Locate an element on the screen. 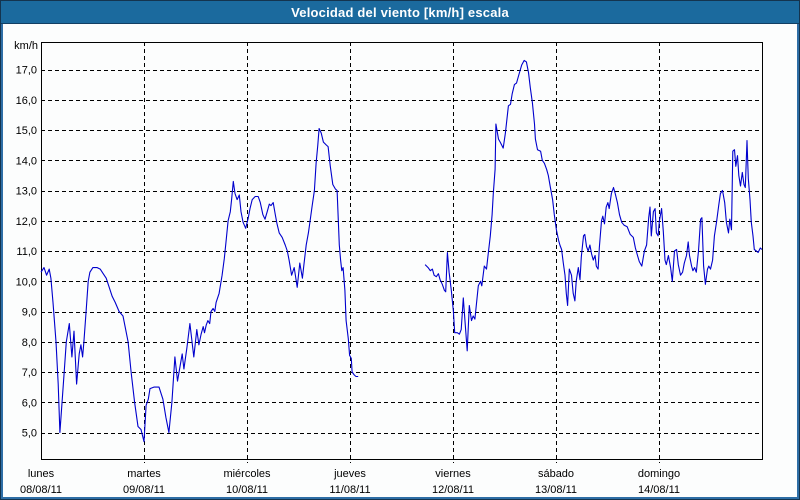 The height and width of the screenshot is (500, 800). y-tick-label: 10,0 is located at coordinates (26, 282).